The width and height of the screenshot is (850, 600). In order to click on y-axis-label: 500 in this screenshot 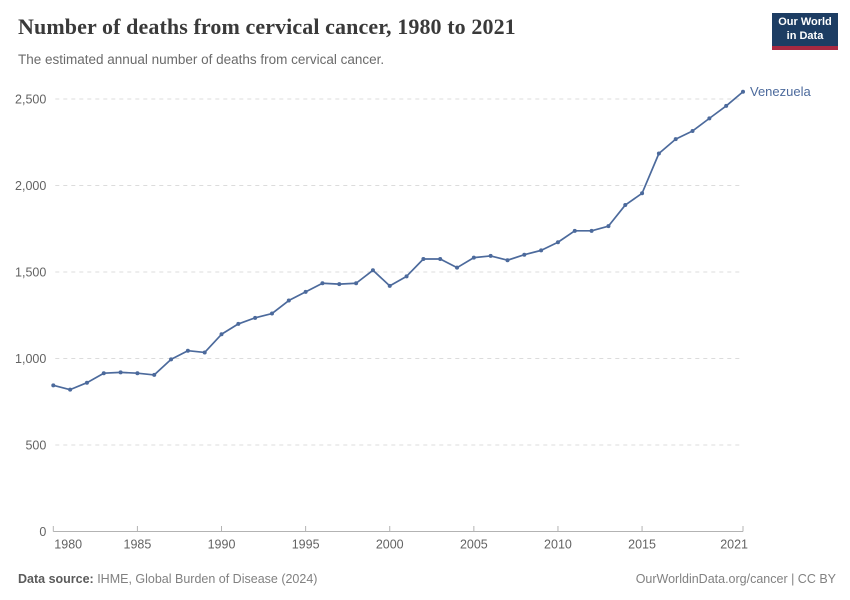, I will do `click(35, 446)`.